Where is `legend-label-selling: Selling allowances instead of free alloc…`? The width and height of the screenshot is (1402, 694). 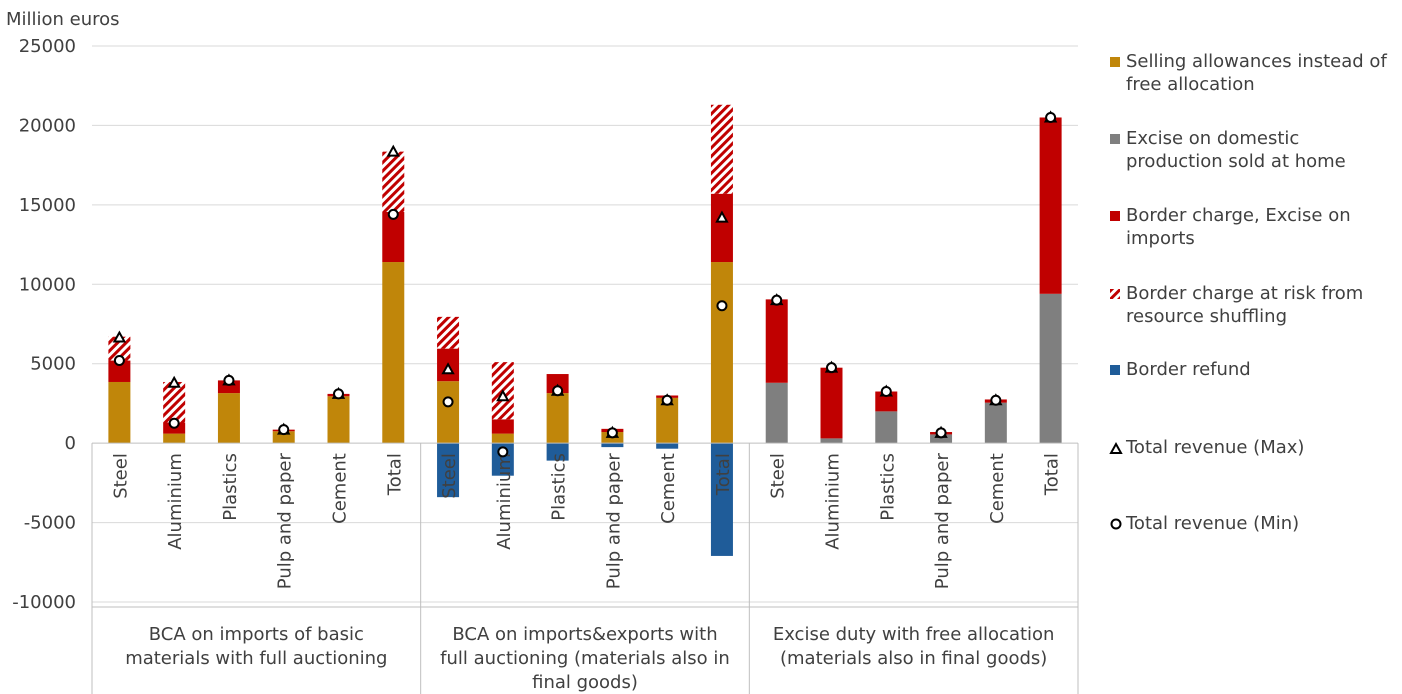
legend-label-selling: Selling allowances instead of free alloc… is located at coordinates (1256, 73).